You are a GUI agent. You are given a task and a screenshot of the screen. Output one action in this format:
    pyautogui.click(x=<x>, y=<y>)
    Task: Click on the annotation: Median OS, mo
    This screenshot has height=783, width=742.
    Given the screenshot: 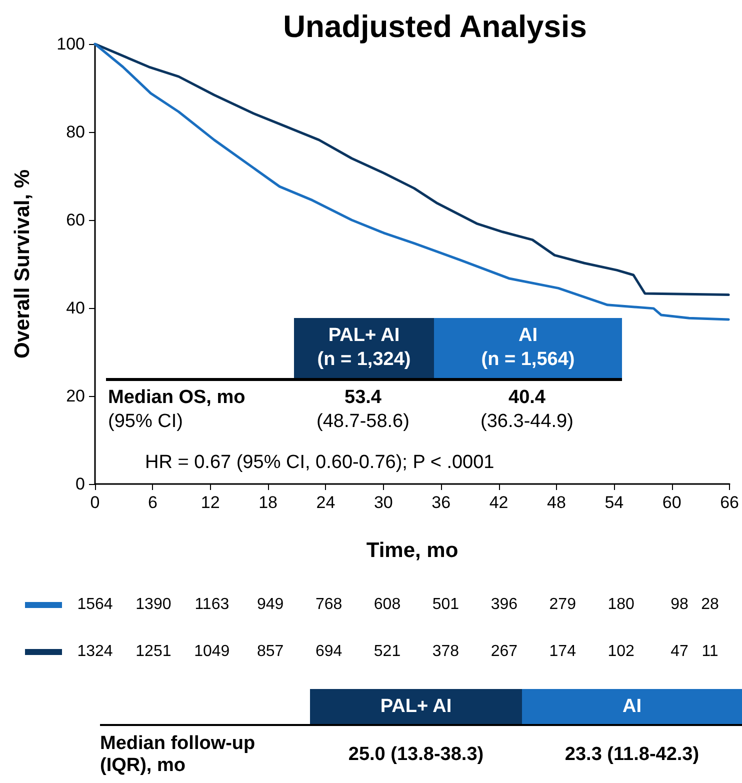 What is the action you would take?
    pyautogui.click(x=177, y=398)
    